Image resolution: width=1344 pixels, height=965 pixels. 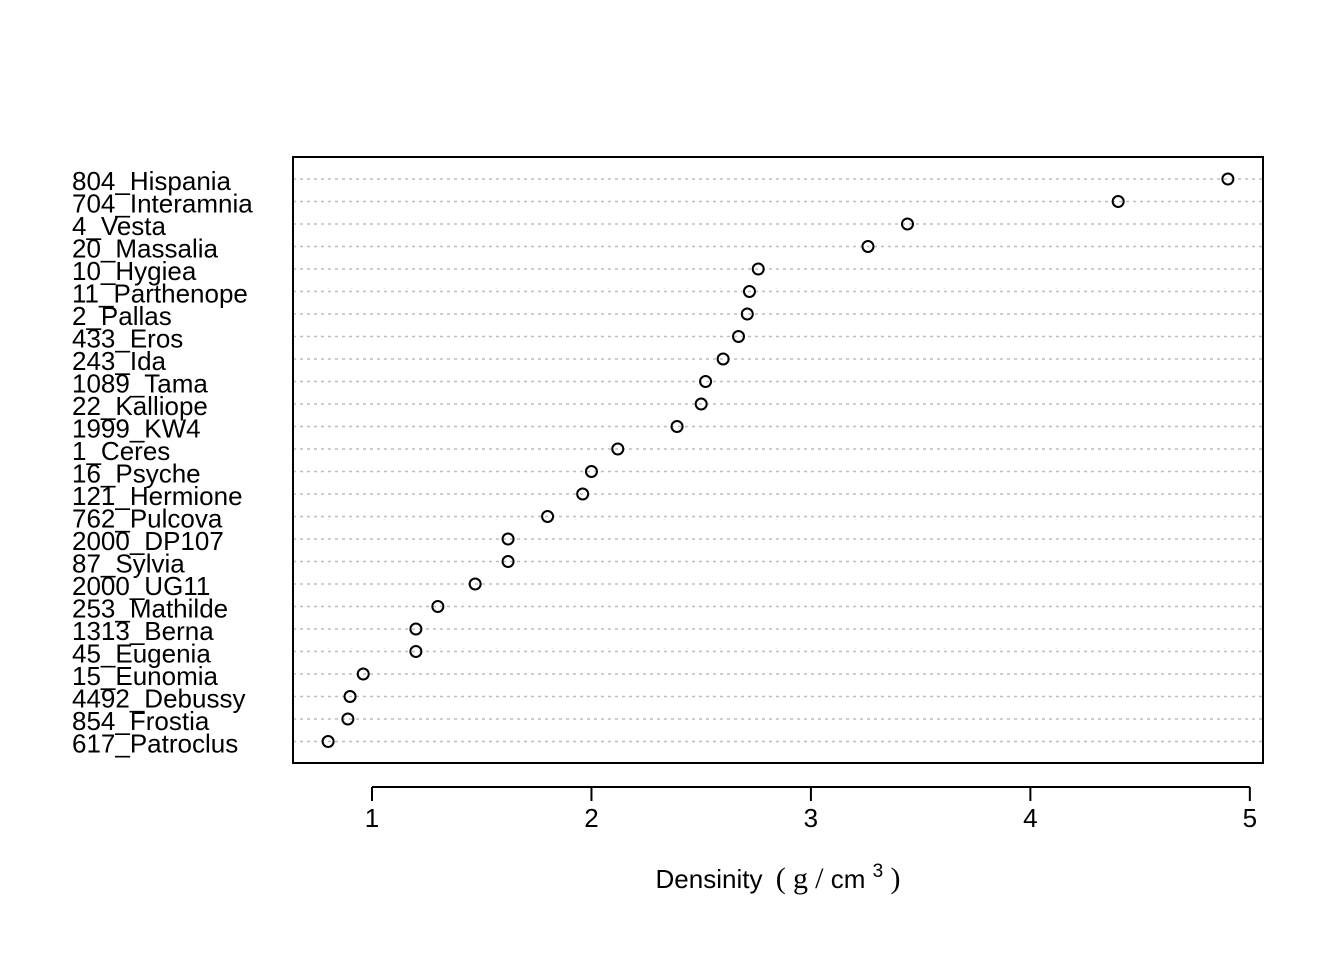 What do you see at coordinates (128, 564) in the screenshot?
I see `category-label: 87_Sylvia` at bounding box center [128, 564].